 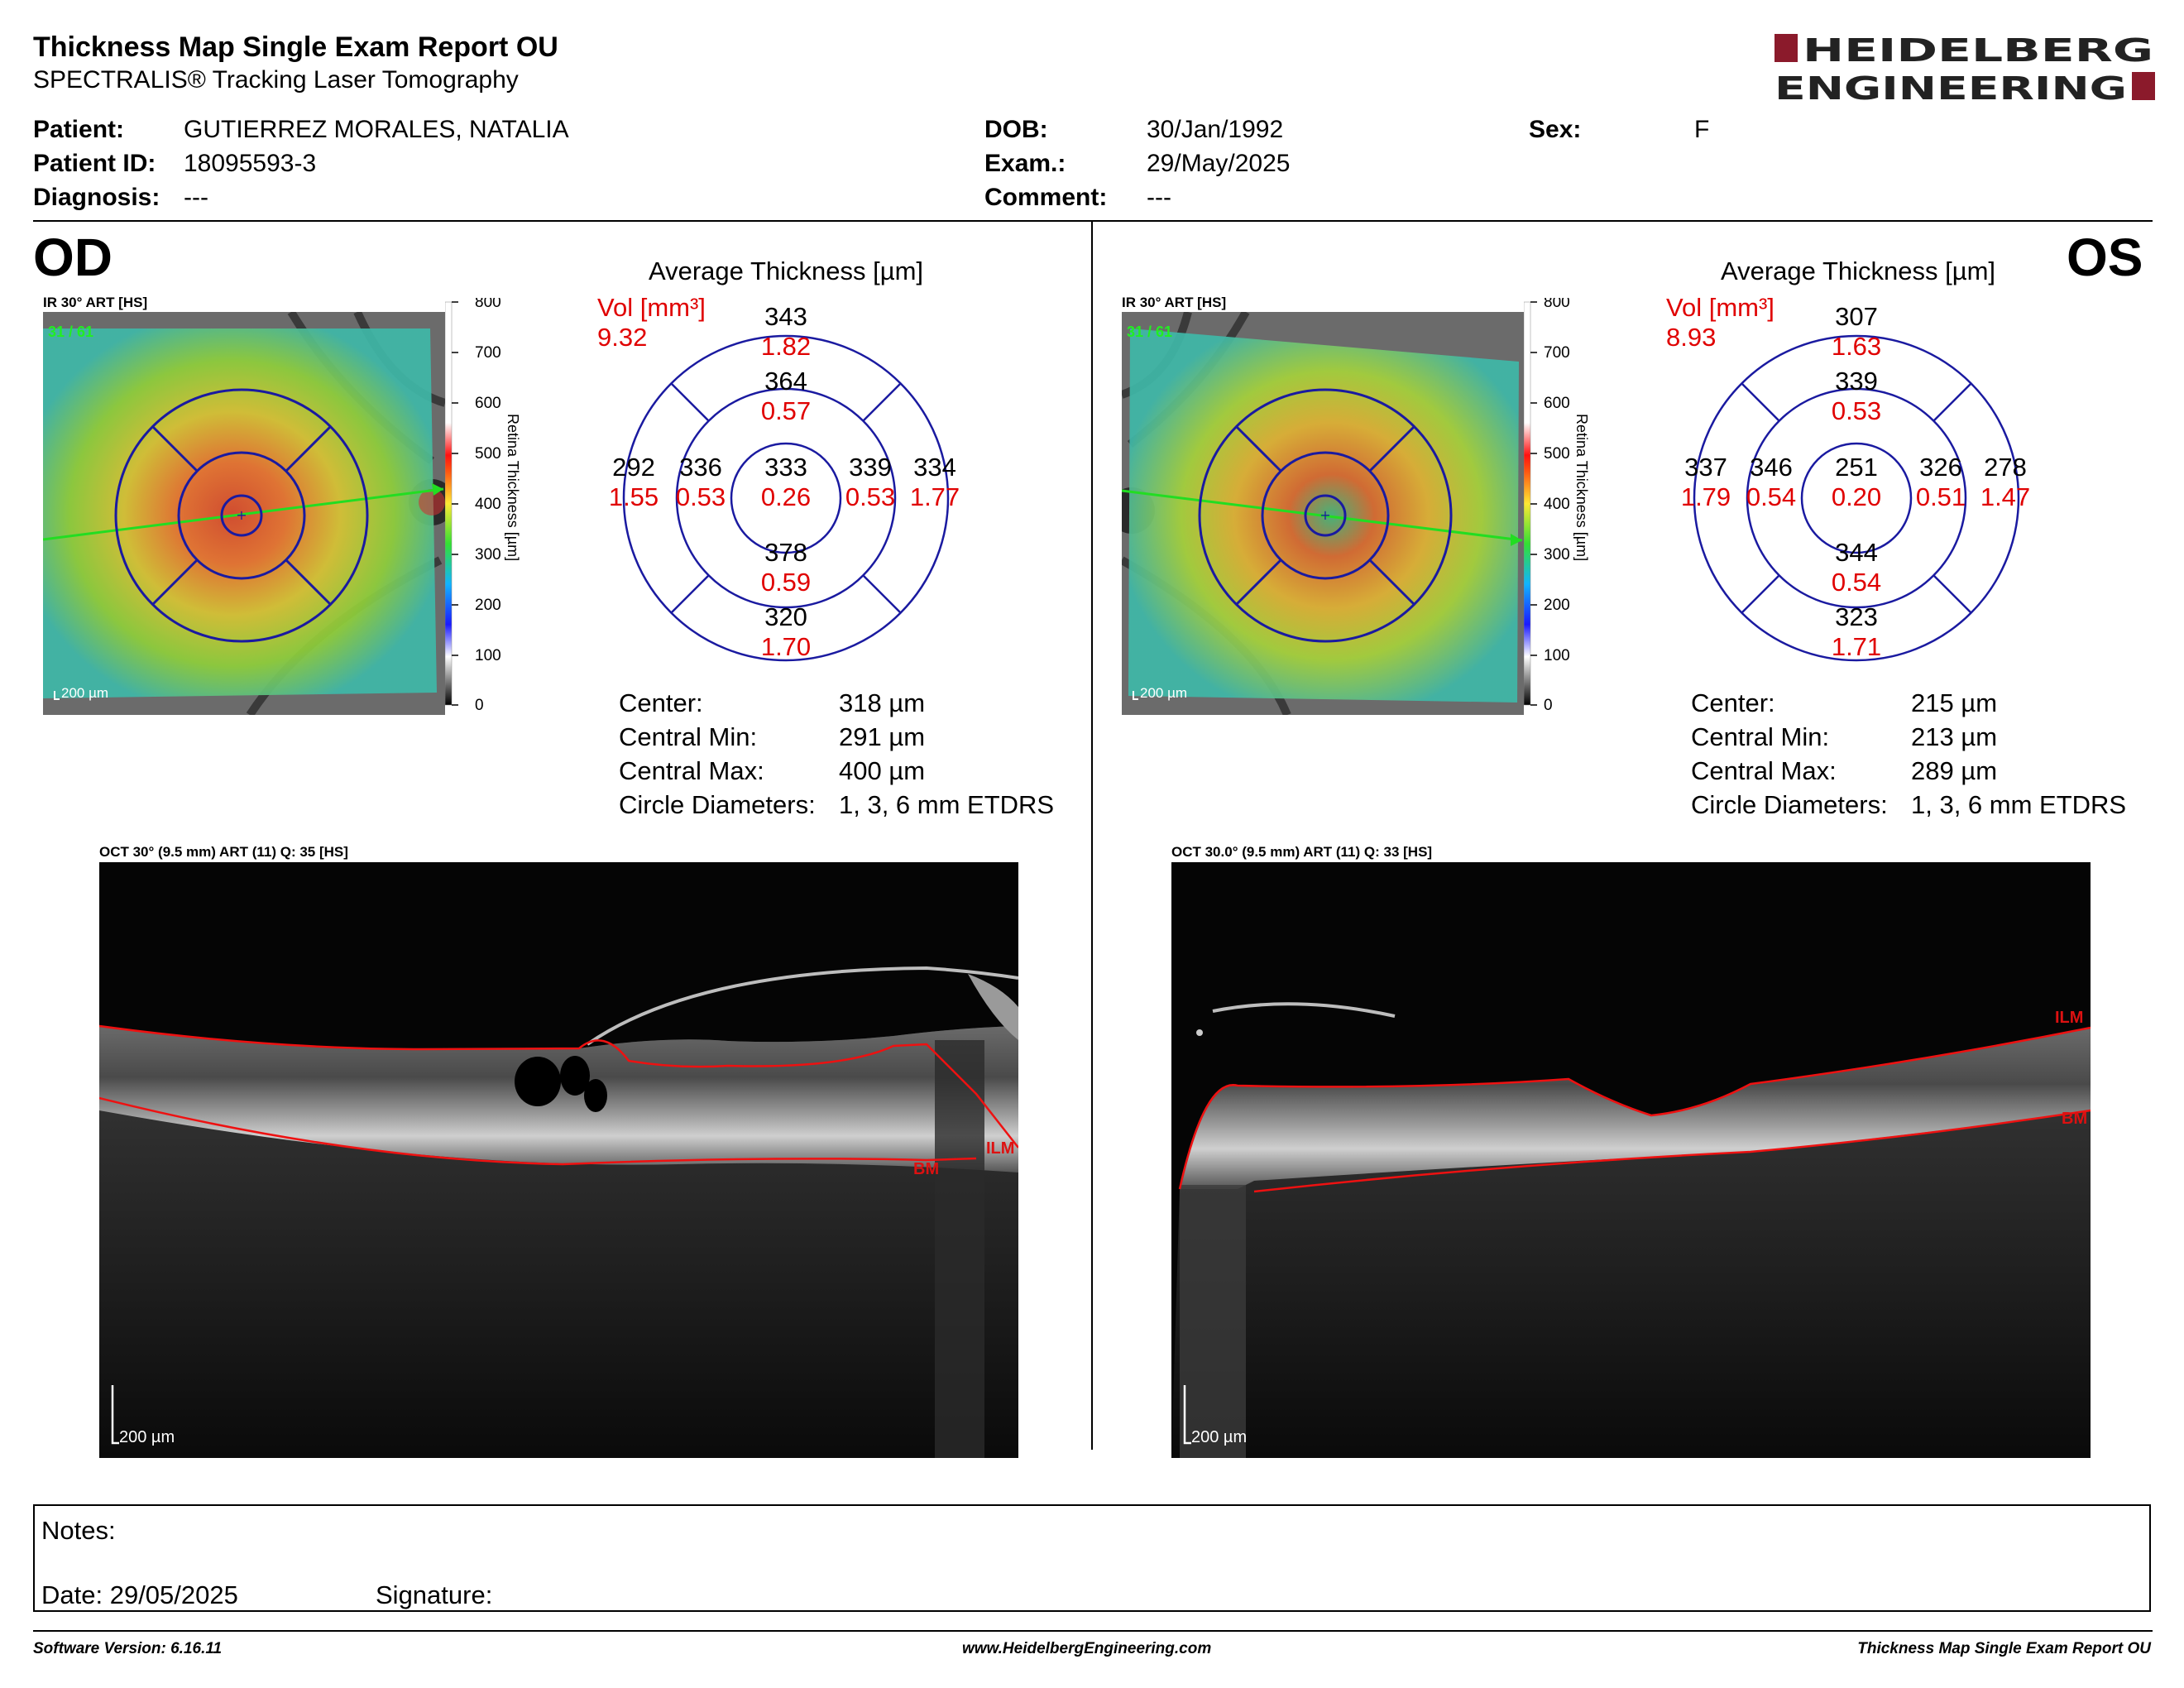 What do you see at coordinates (479, 705) in the screenshot?
I see `od-cbar-tick-0: 0` at bounding box center [479, 705].